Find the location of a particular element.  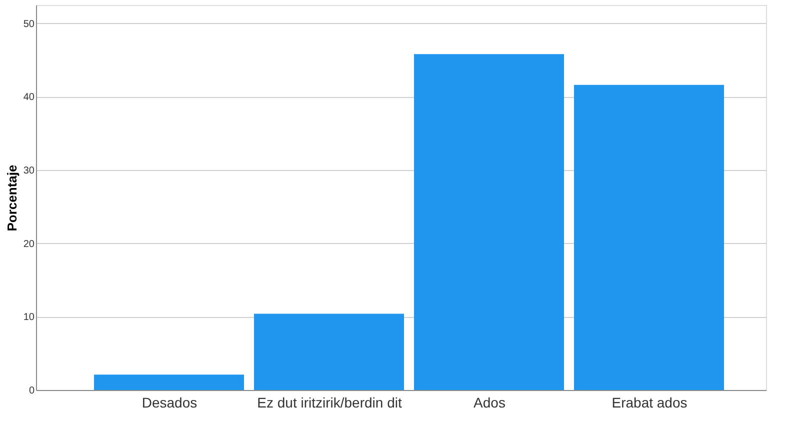

y-tick-label: 20 is located at coordinates (29, 244).